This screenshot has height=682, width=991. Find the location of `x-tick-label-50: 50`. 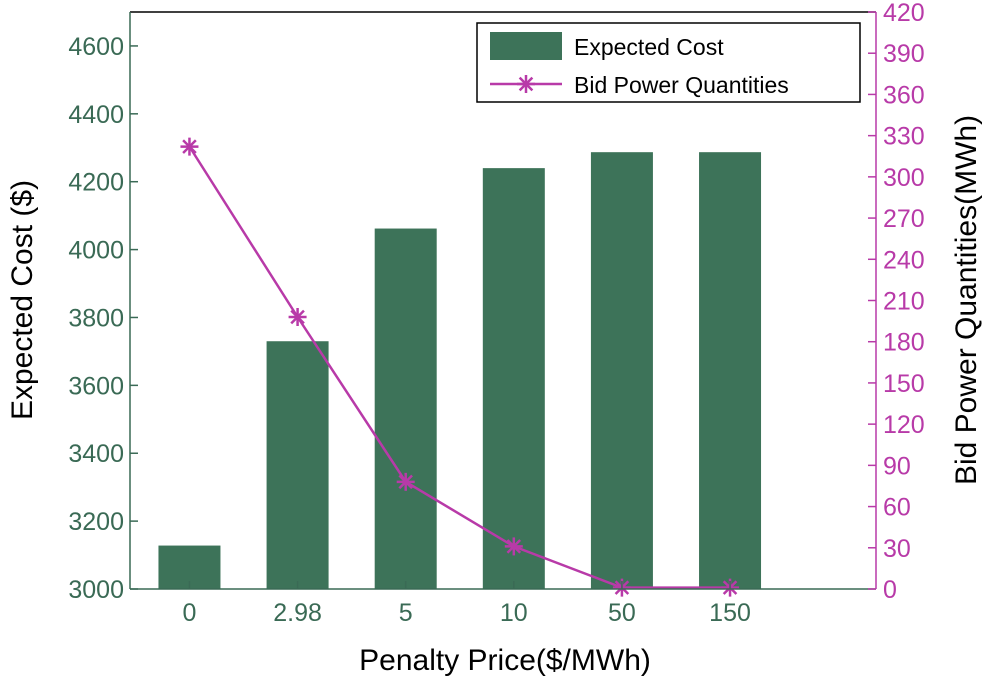

x-tick-label-50: 50 is located at coordinates (622, 613).